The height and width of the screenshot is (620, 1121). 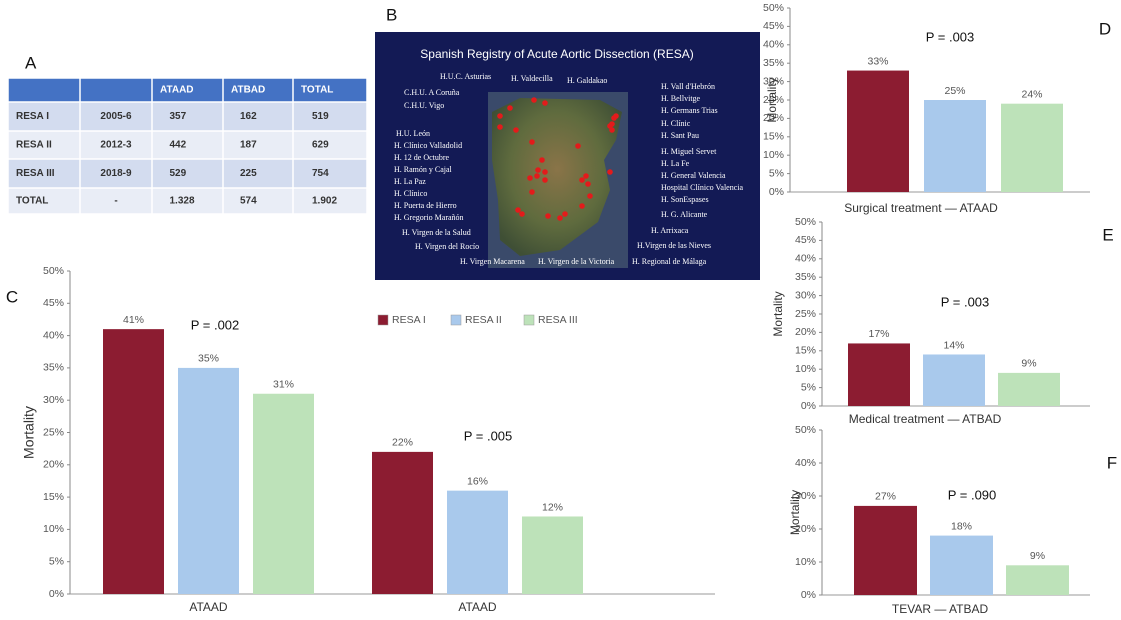 I want to click on value-label: 41%, so click(x=133, y=320).